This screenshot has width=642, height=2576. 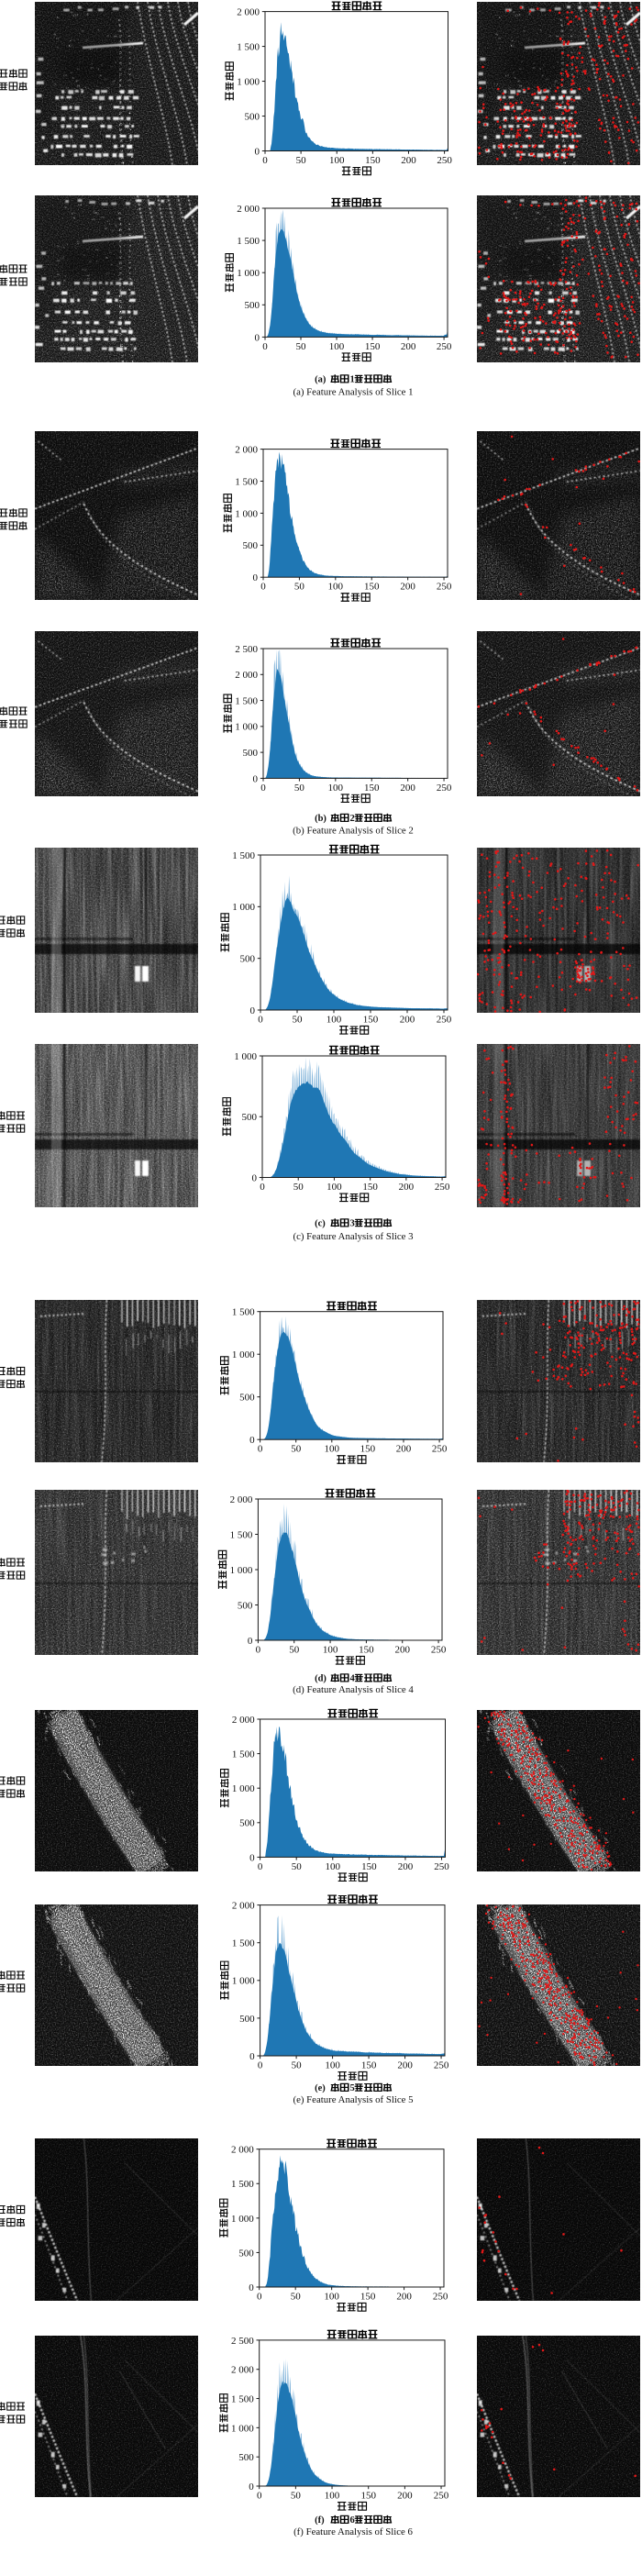 I want to click on svg-text: 2 500, so click(x=246, y=649).